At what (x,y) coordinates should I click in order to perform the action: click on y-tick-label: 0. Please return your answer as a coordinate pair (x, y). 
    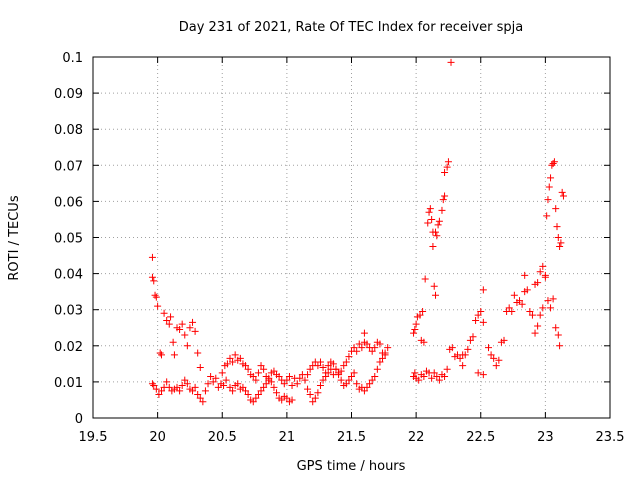
    Looking at the image, I should click on (79, 419).